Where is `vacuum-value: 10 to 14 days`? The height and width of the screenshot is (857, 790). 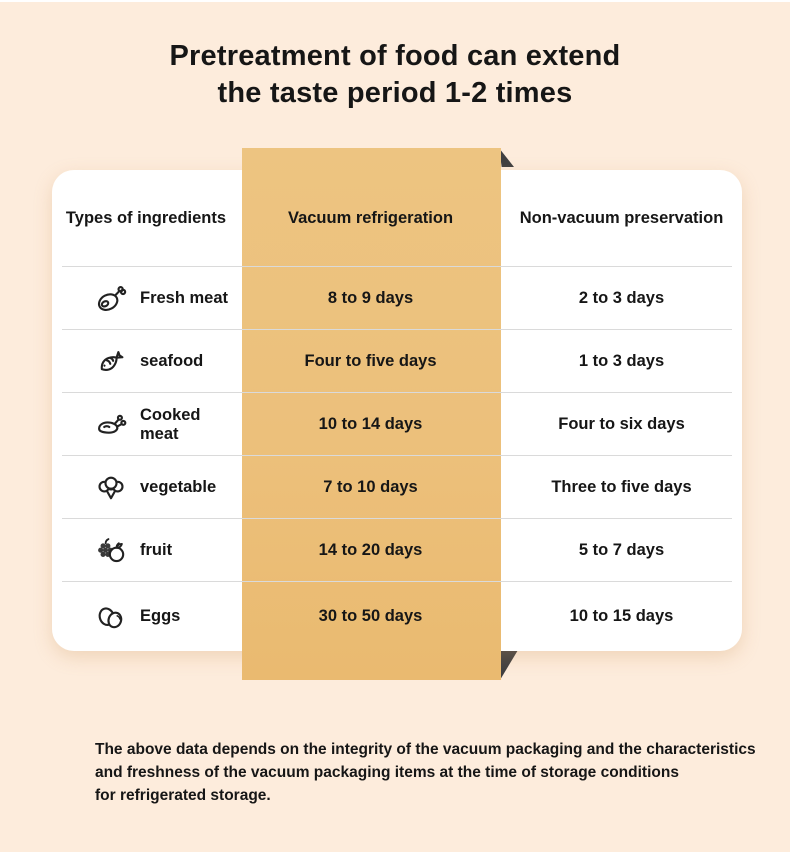
vacuum-value: 10 to 14 days is located at coordinates (370, 424).